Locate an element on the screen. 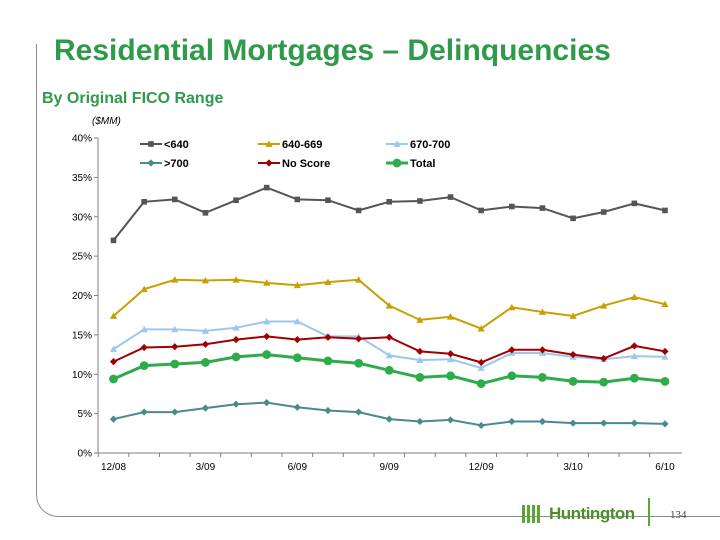 This screenshot has height=540, width=720. x-tick-label: 3/10 is located at coordinates (573, 467).